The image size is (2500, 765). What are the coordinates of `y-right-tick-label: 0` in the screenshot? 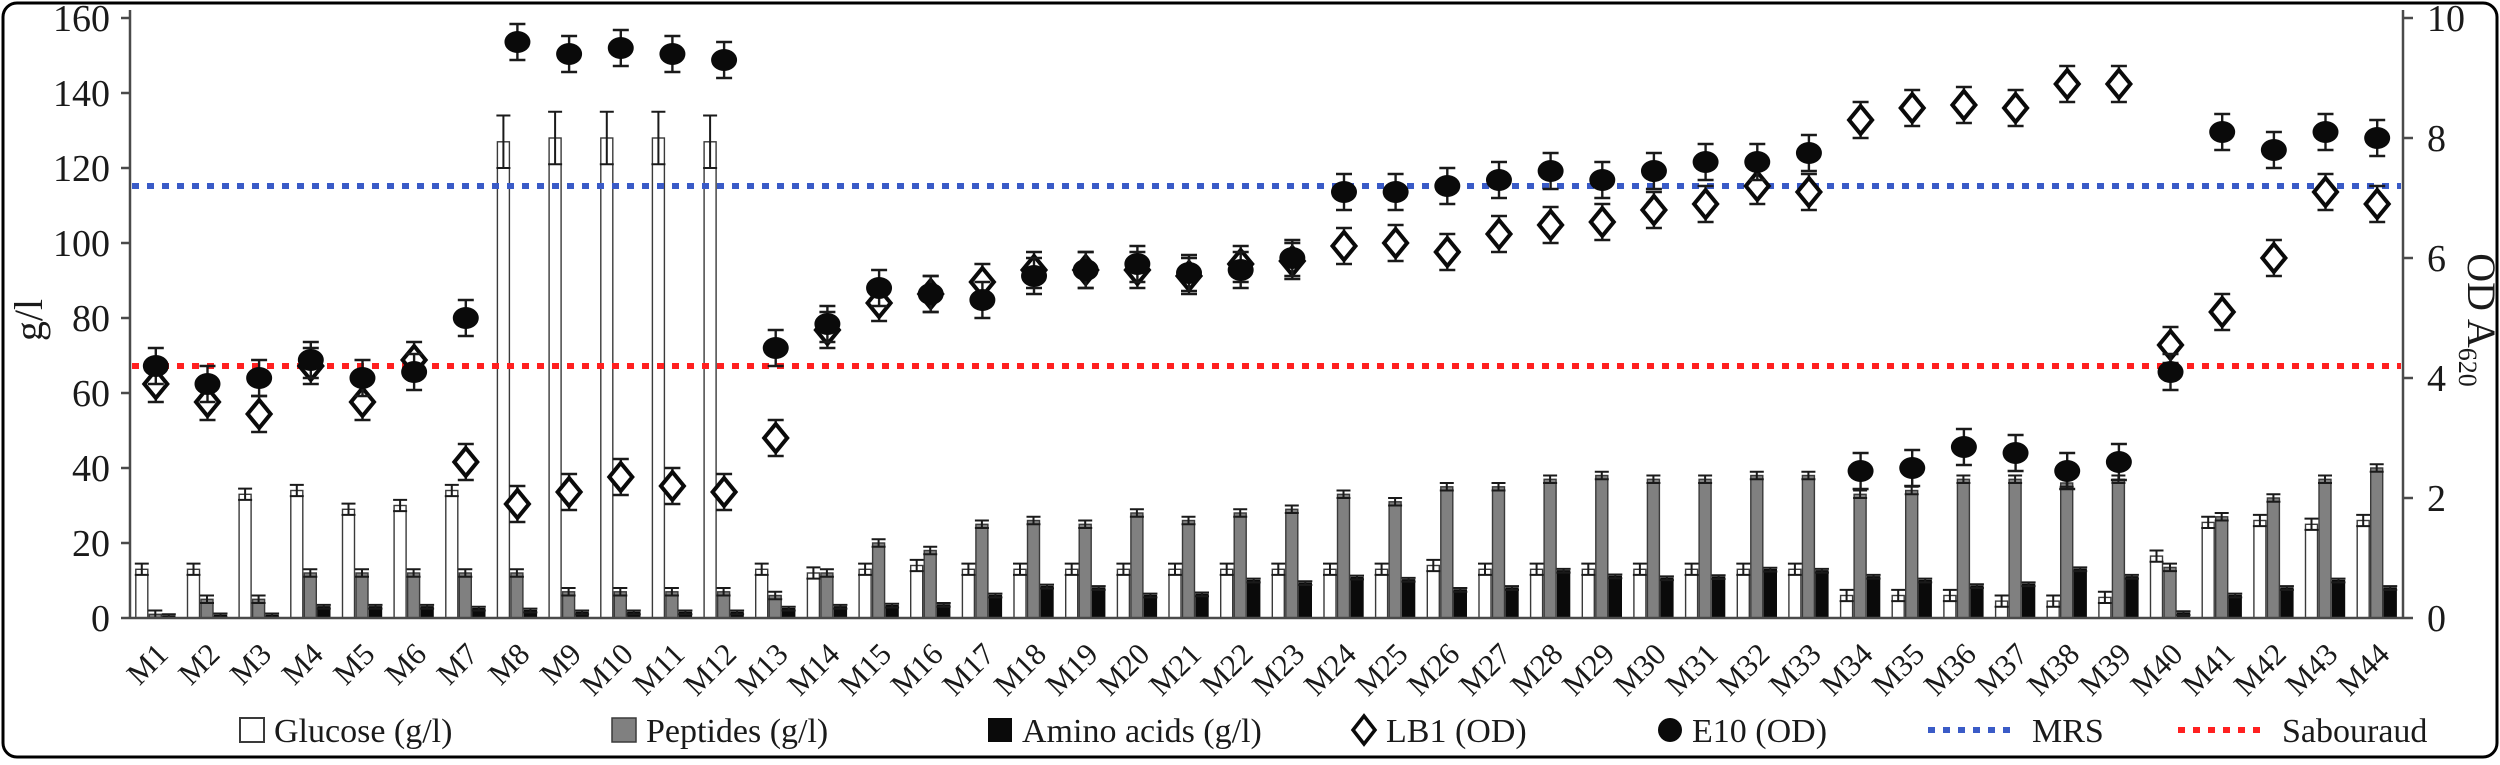 It's located at (2436, 619).